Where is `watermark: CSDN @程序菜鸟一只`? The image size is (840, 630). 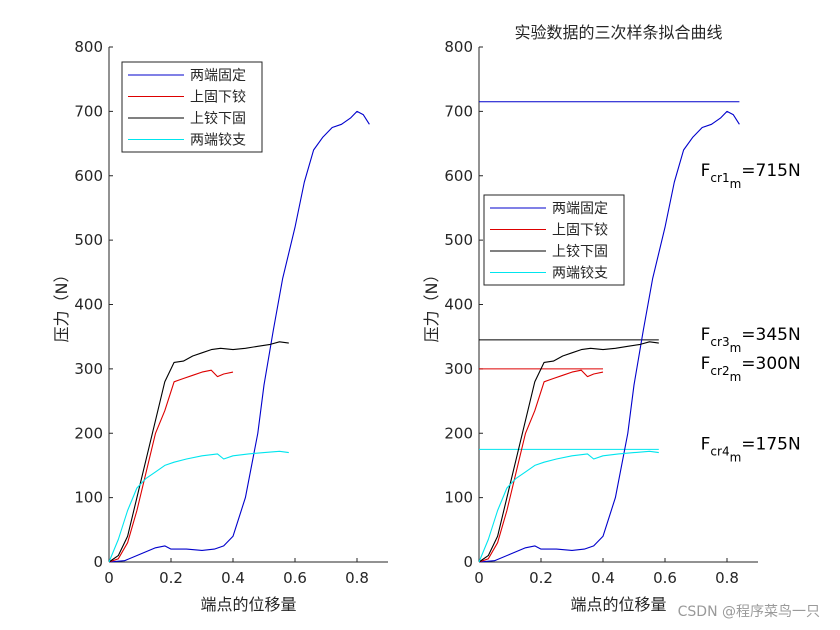 watermark: CSDN @程序菜鸟一只 is located at coordinates (749, 612).